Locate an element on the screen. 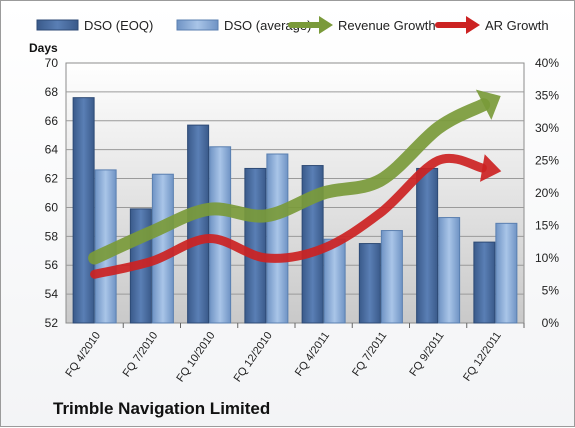  y-tick-label: 60 is located at coordinates (52, 207).